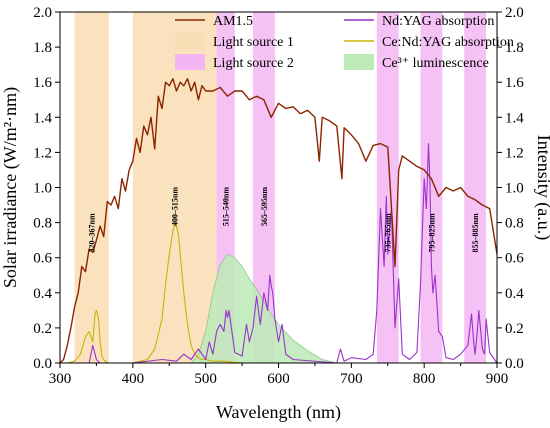 The height and width of the screenshot is (428, 550). What do you see at coordinates (514, 329) in the screenshot?
I see `y2-tick-label-1: 0.2` at bounding box center [514, 329].